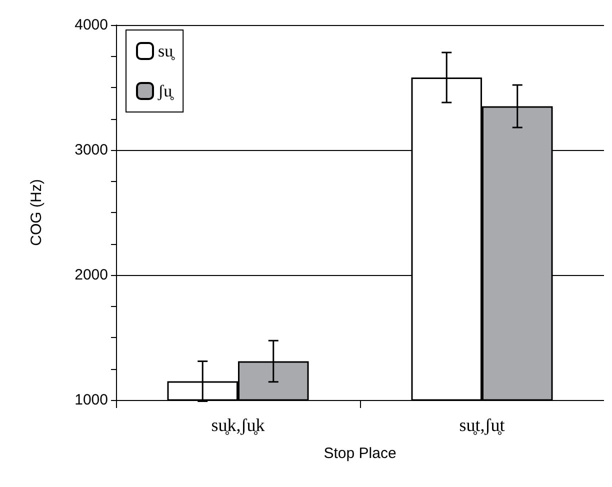  I want to click on y-tick-label: 4000, so click(91, 25).